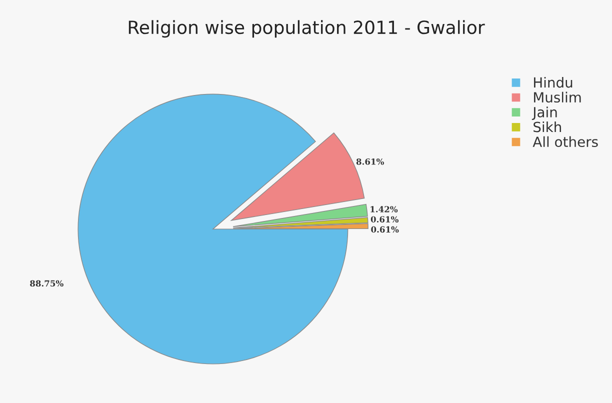 The height and width of the screenshot is (403, 612). I want to click on data-label: 88.75%, so click(47, 283).